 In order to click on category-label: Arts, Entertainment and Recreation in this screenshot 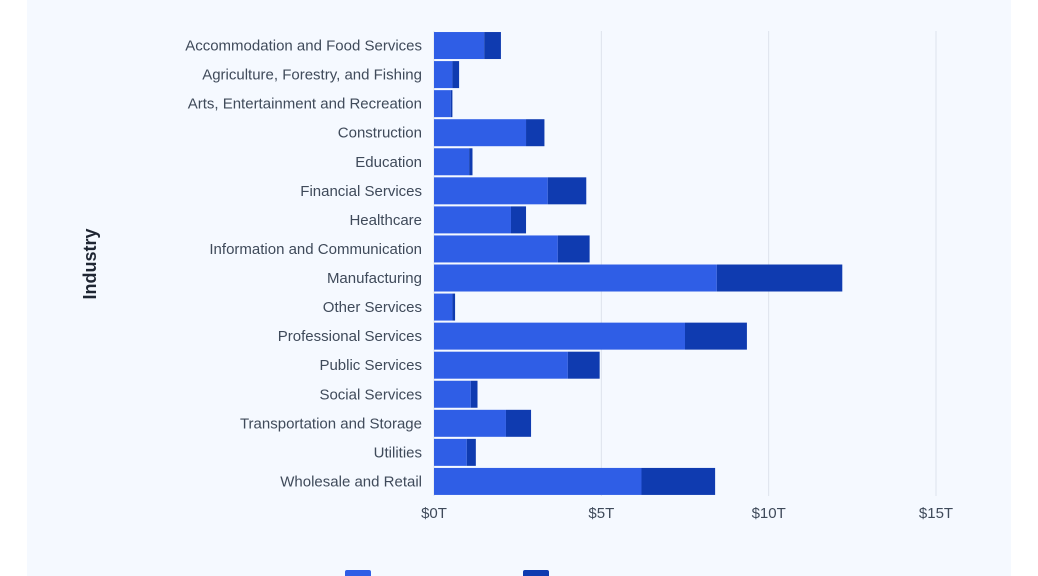, I will do `click(305, 104)`.